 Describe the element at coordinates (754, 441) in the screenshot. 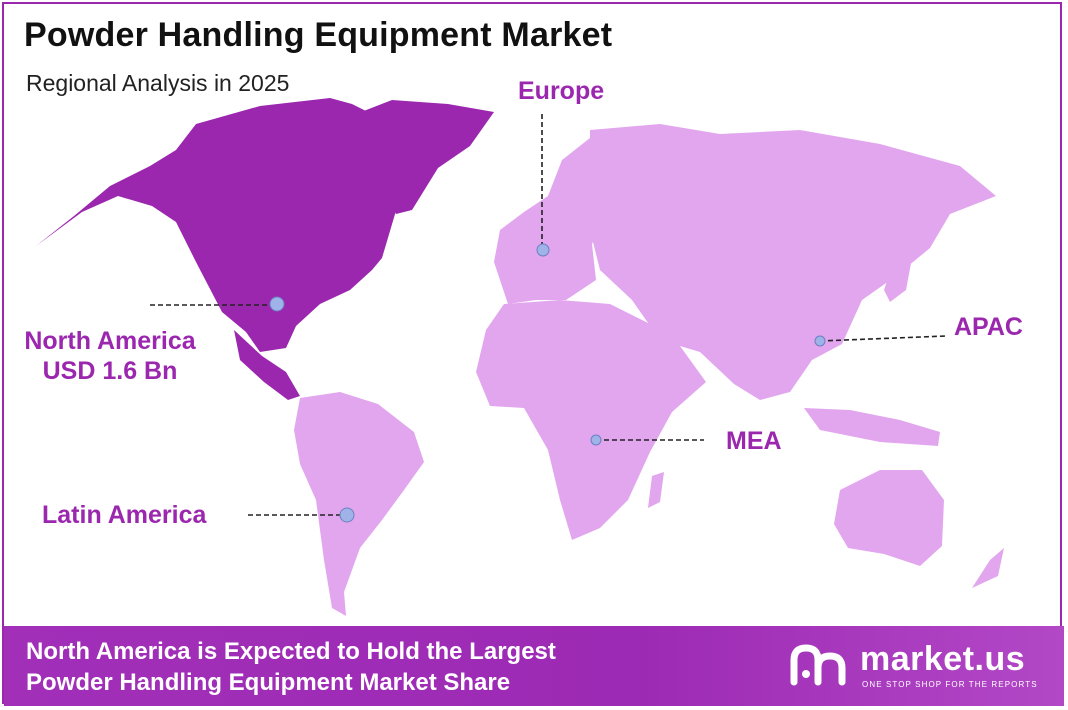

I see `label-mea: MEA` at that location.